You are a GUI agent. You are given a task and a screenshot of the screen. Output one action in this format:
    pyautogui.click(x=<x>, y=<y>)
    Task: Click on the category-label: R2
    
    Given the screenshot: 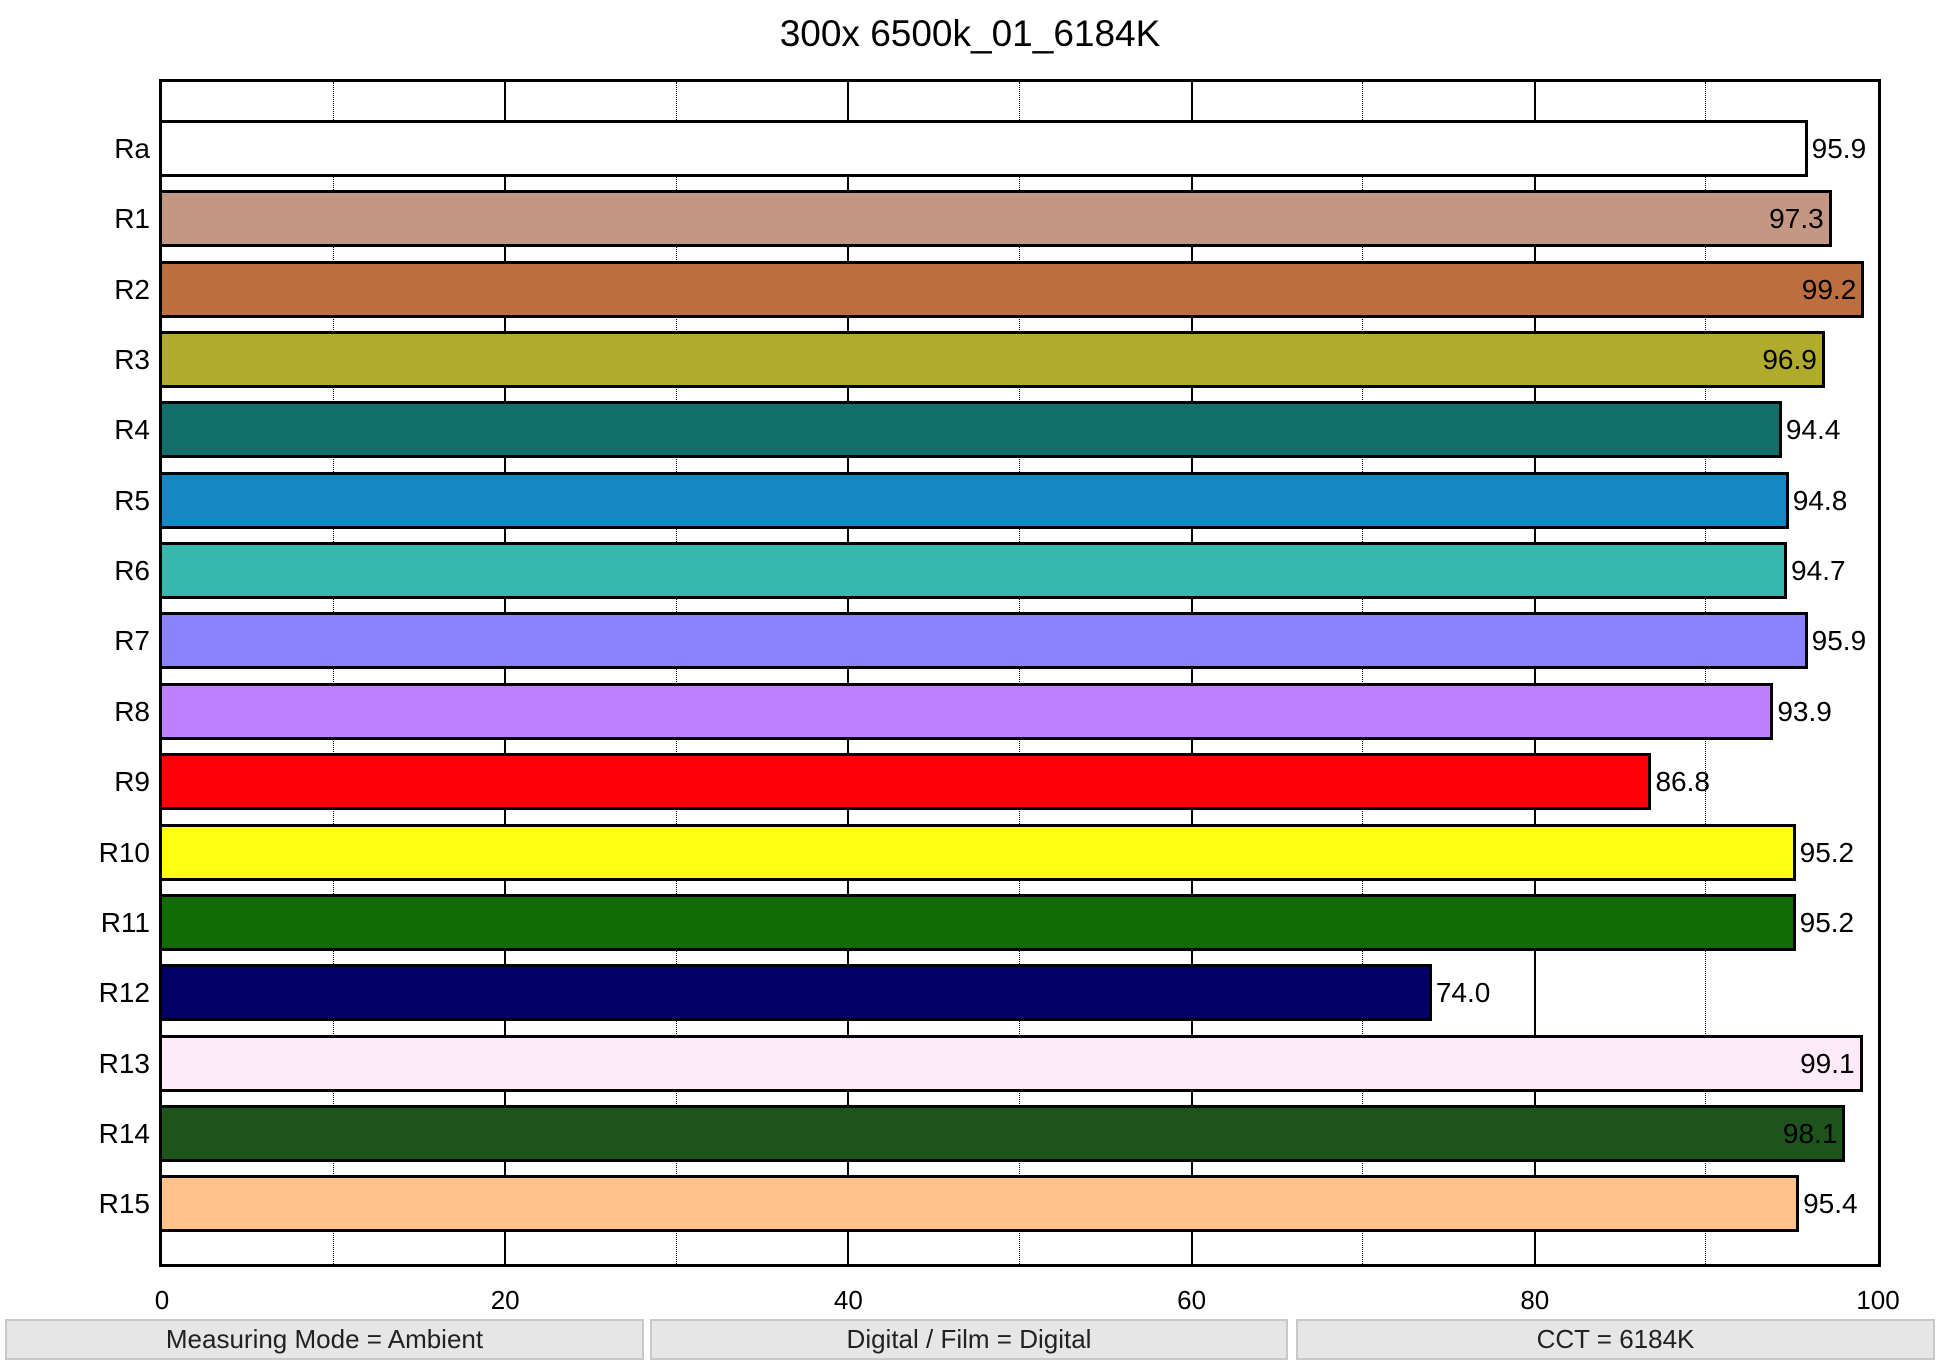 What is the action you would take?
    pyautogui.click(x=132, y=289)
    